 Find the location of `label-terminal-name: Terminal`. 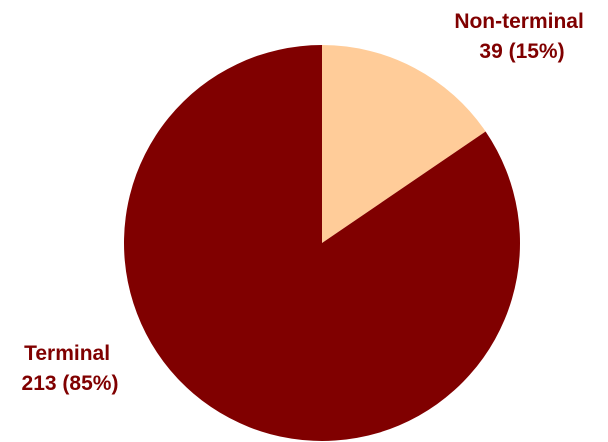

label-terminal-name: Terminal is located at coordinates (67, 353).